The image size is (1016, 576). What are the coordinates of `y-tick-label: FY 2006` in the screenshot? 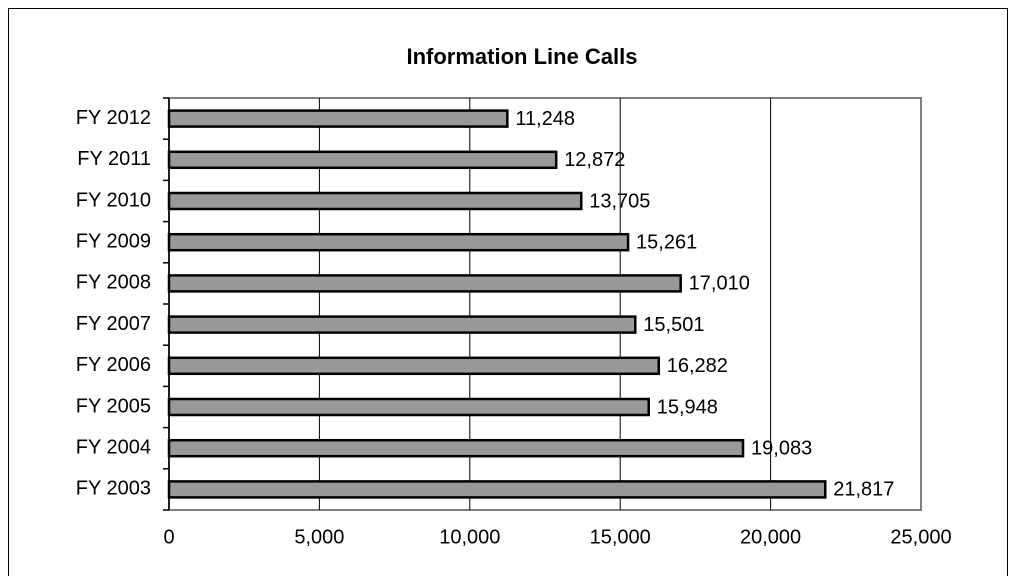 It's located at (113, 365).